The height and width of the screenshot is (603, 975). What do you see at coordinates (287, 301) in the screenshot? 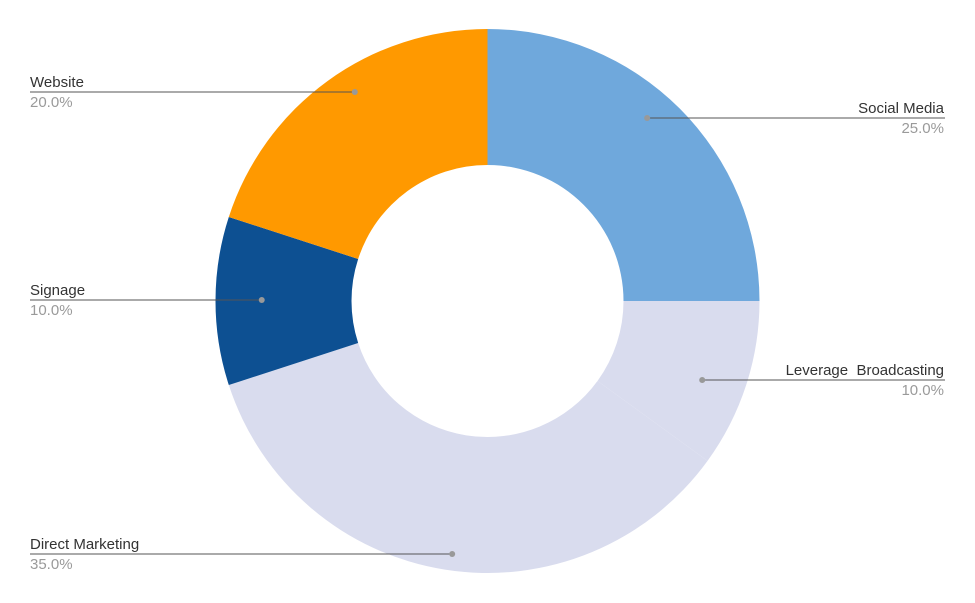
I see `slice-signage` at bounding box center [287, 301].